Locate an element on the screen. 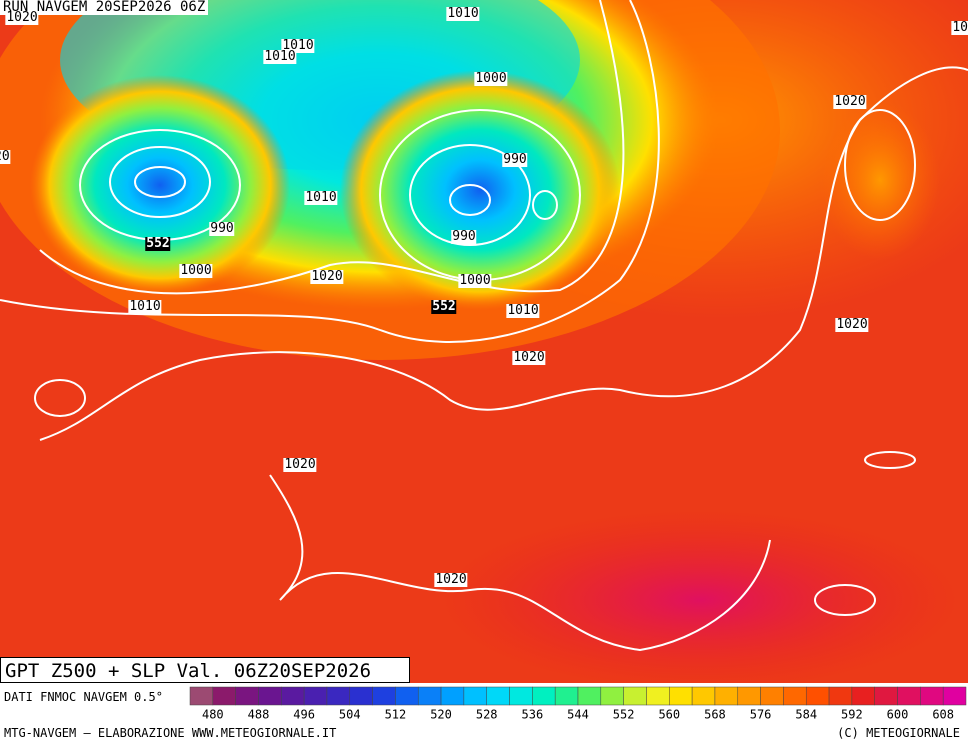 The height and width of the screenshot is (745, 968). colorbar-tick-label: 584 is located at coordinates (806, 715).